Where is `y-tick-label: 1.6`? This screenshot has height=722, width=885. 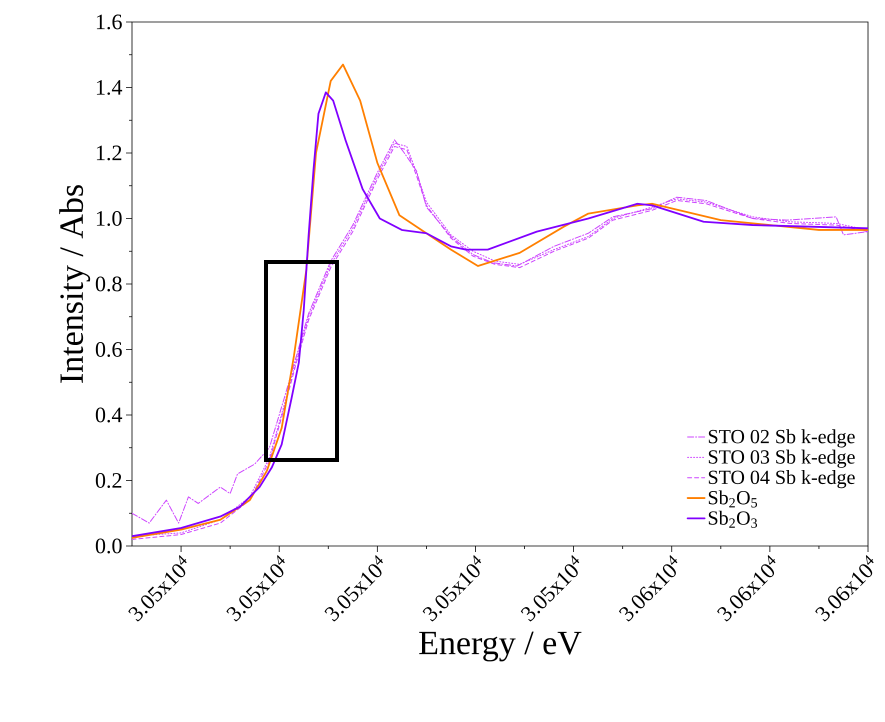
y-tick-label: 1.6 is located at coordinates (109, 22).